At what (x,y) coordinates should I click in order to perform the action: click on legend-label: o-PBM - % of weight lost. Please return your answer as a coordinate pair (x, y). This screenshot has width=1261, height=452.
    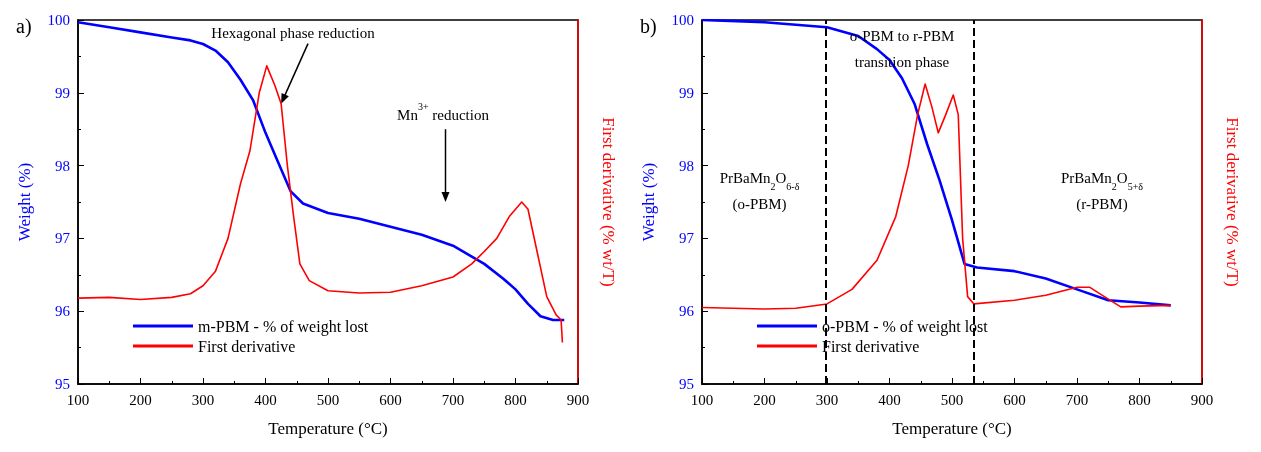
    Looking at the image, I should click on (905, 326).